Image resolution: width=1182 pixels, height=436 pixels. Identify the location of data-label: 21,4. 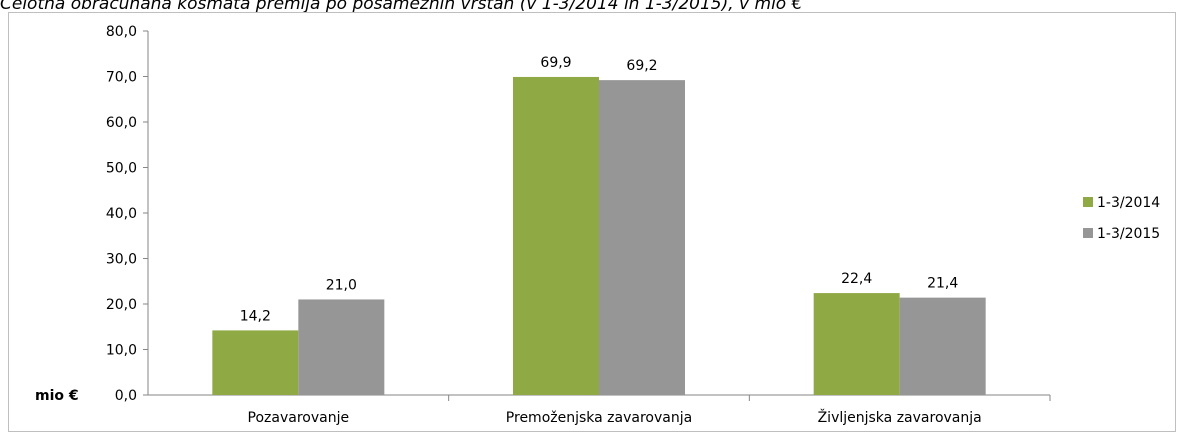
(942, 284).